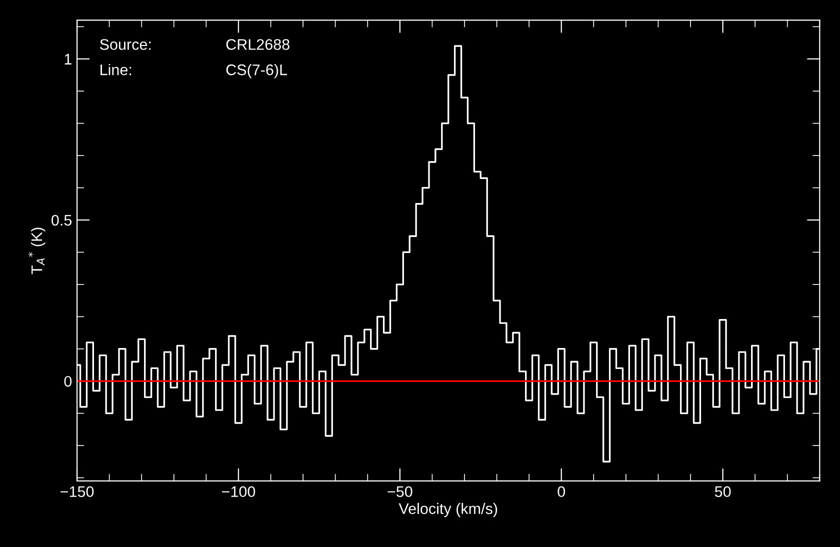  What do you see at coordinates (68, 381) in the screenshot?
I see `y-tick-label: 0` at bounding box center [68, 381].